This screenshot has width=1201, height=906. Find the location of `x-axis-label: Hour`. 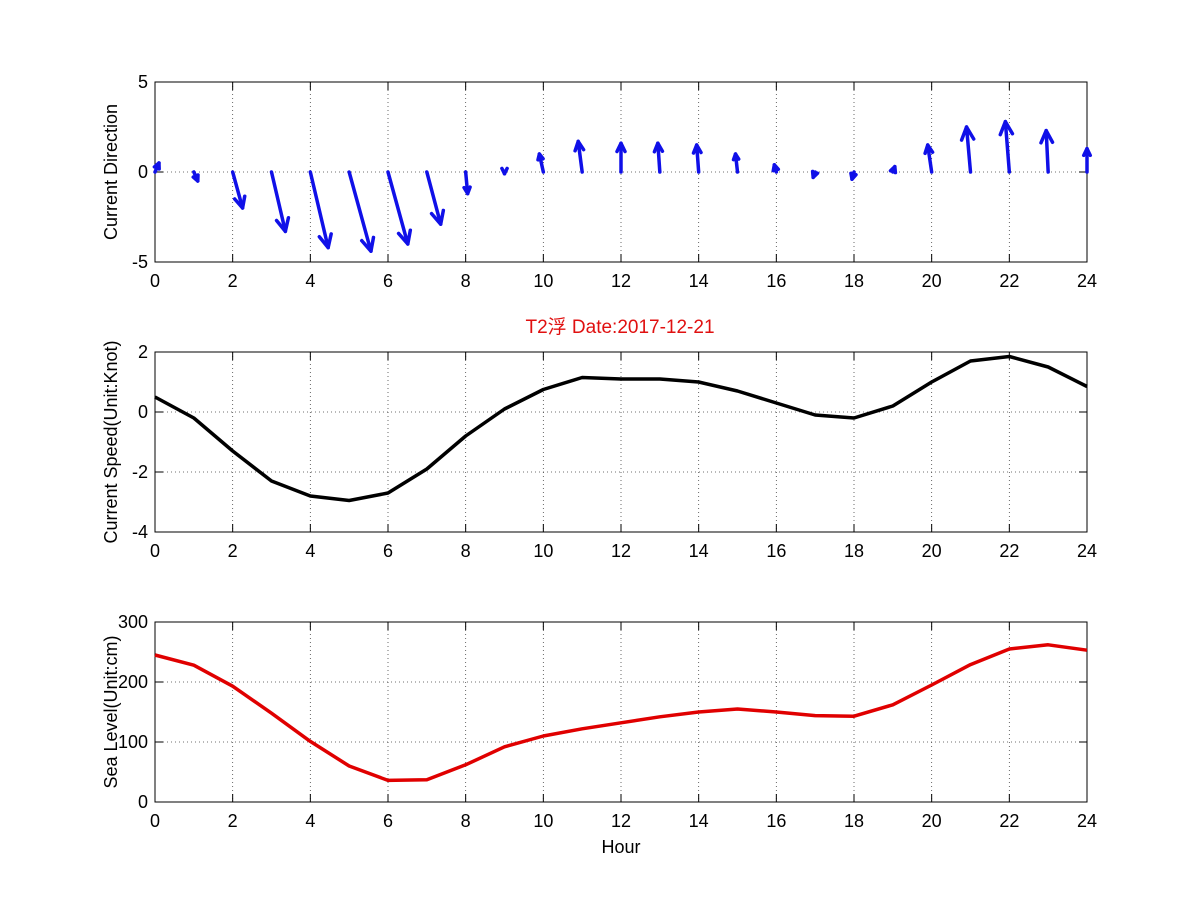

x-axis-label: Hour is located at coordinates (620, 847).